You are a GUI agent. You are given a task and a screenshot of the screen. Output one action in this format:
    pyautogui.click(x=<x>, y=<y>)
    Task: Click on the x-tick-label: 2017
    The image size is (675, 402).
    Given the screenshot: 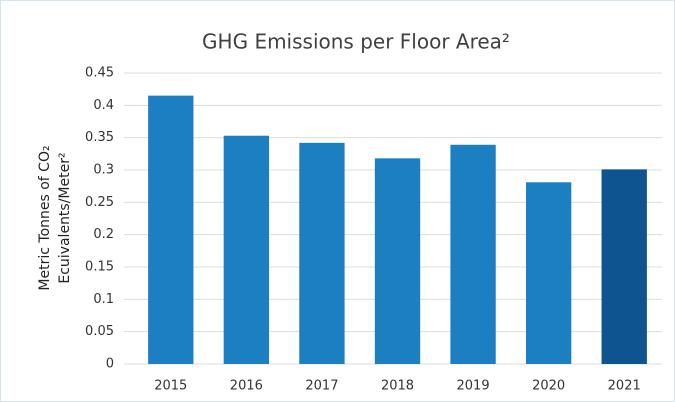 What is the action you would take?
    pyautogui.click(x=321, y=386)
    